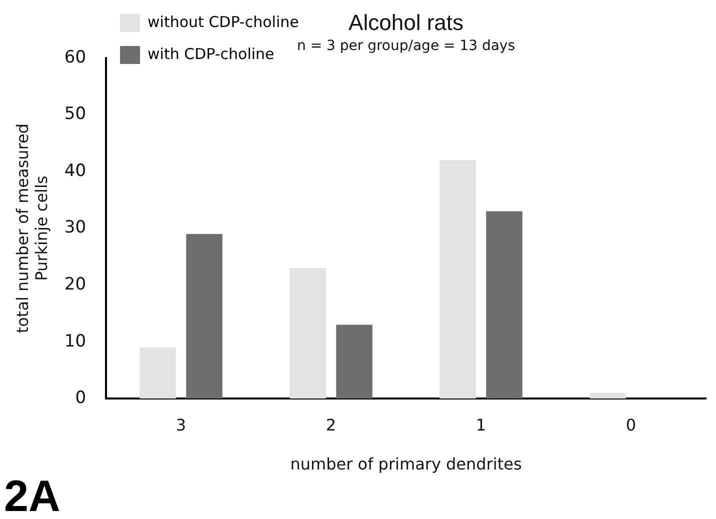 This screenshot has height=519, width=716. What do you see at coordinates (31, 228) in the screenshot?
I see `y-axis-title: total number of measured Purkinje cells` at bounding box center [31, 228].